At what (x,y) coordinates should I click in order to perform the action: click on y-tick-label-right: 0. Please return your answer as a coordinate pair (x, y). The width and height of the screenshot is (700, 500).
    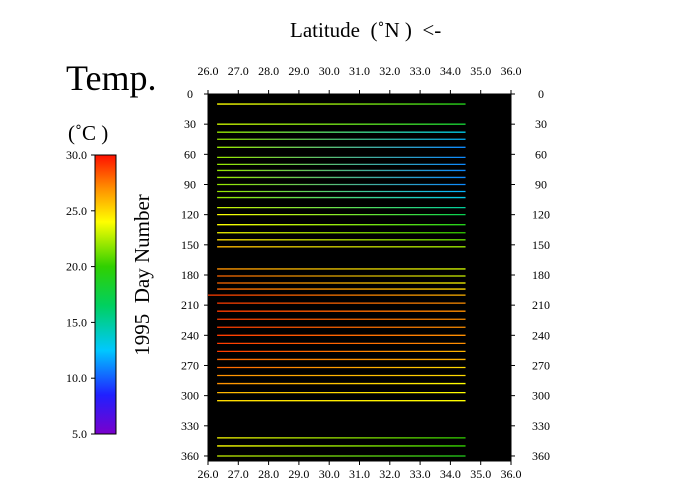
    Looking at the image, I should click on (541, 94).